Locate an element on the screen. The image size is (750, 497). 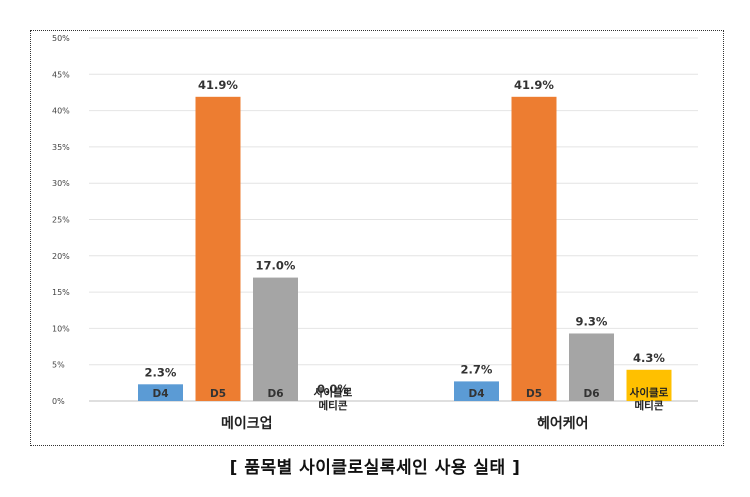
chart-caption: [ 품목별 사이클로실록세인 사용 실태 ] is located at coordinates (375, 468).